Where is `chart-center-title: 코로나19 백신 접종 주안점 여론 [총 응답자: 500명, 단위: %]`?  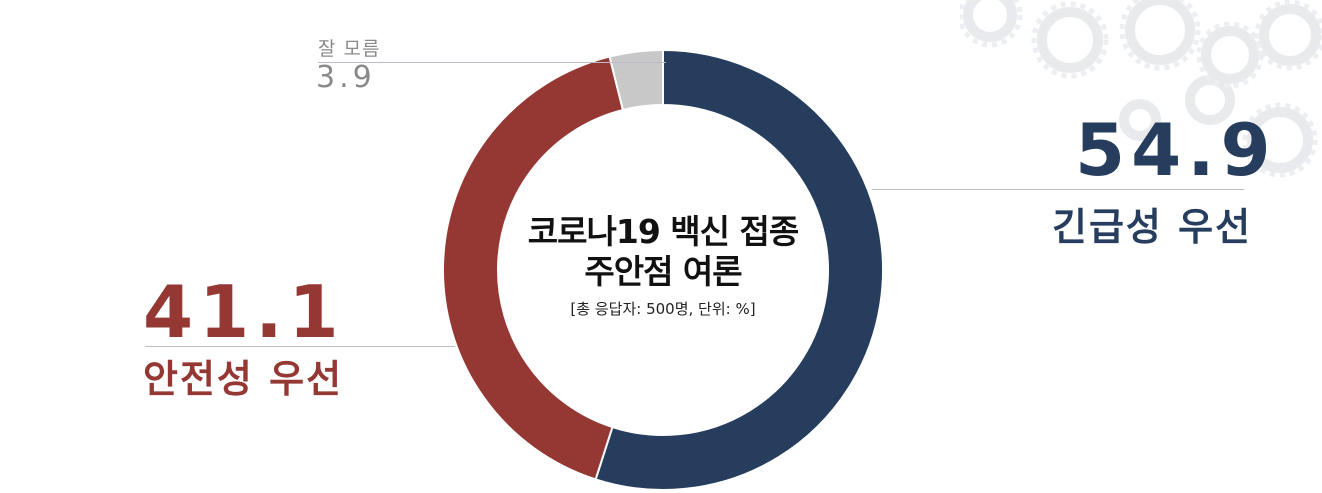 chart-center-title: 코로나19 백신 접종 주안점 여론 [총 응답자: 500명, 단위: %] is located at coordinates (663, 265).